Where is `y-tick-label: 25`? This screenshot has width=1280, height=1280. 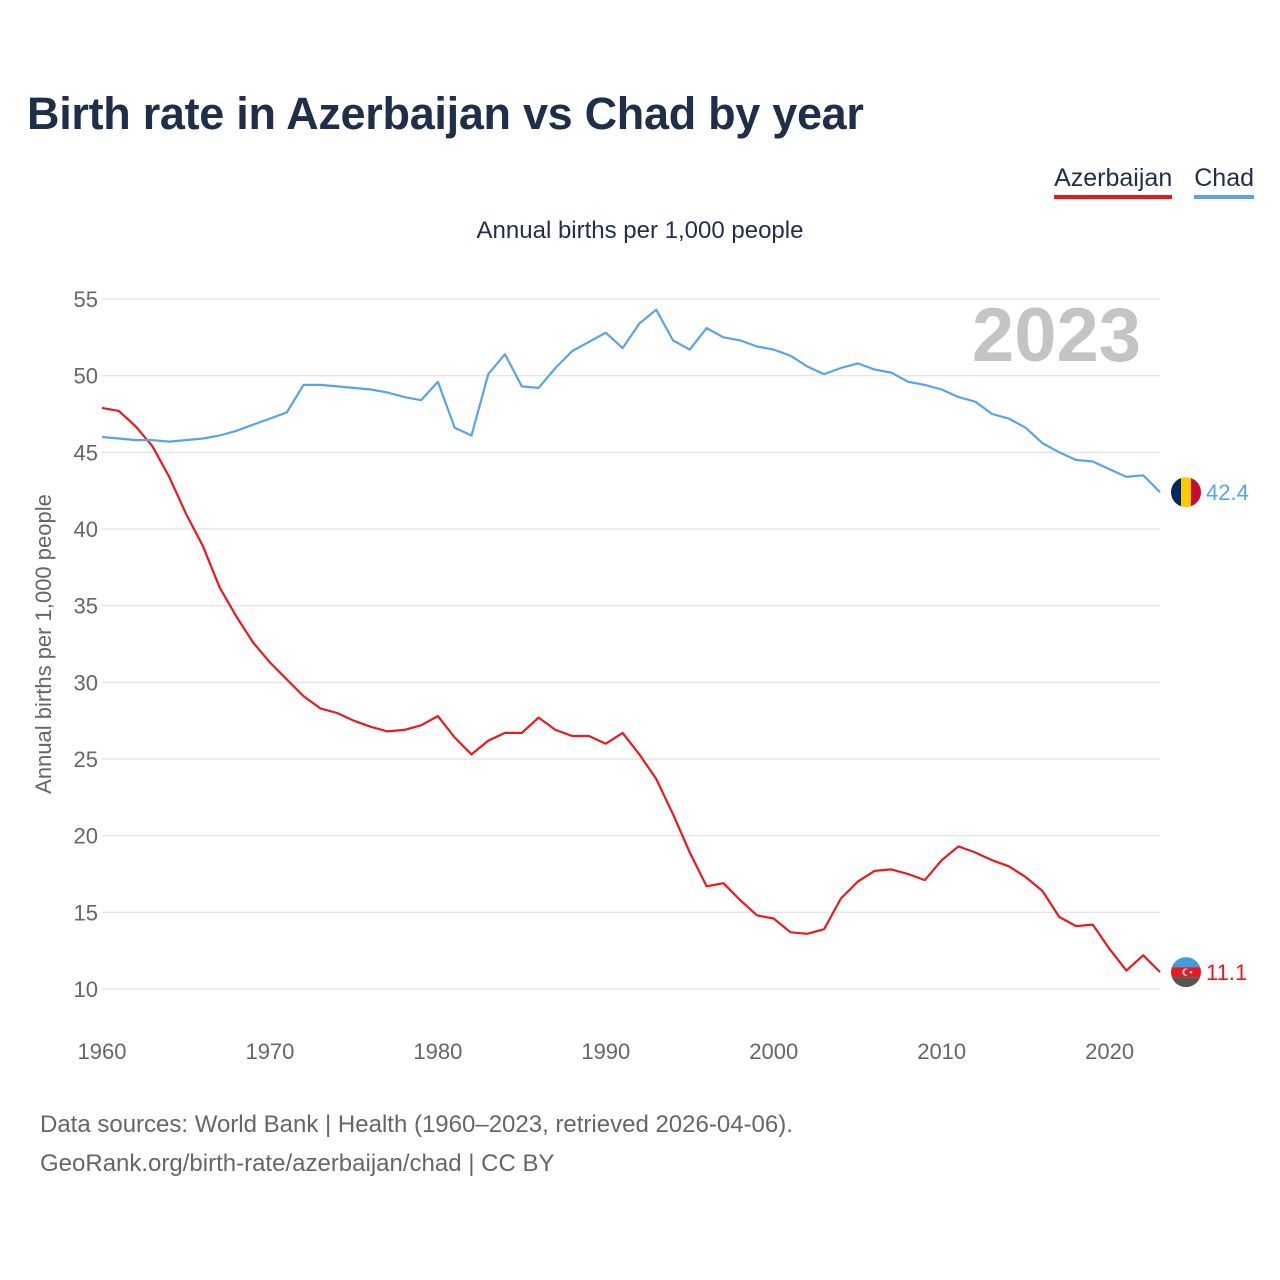 y-tick-label: 25 is located at coordinates (86, 759).